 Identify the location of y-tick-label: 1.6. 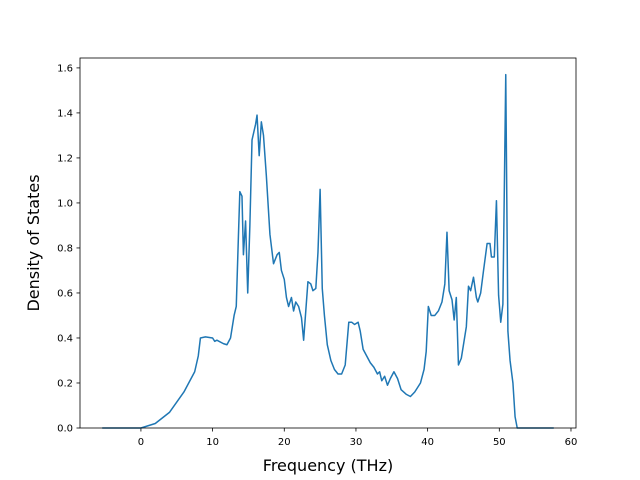
(65, 68).